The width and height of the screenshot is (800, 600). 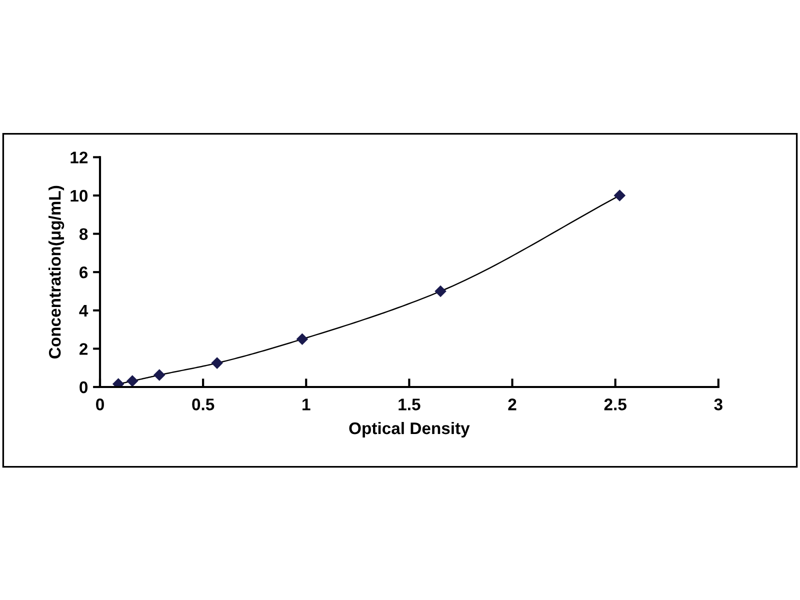 What do you see at coordinates (100, 404) in the screenshot?
I see `x-tick-label: 0` at bounding box center [100, 404].